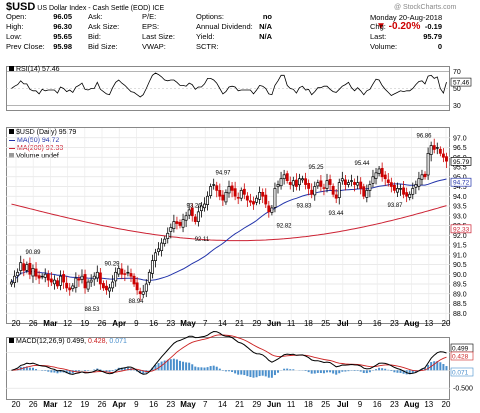 The width and height of the screenshot is (480, 413). What do you see at coordinates (460, 177) in the screenshot?
I see `price-y-tick-label: 95.0` at bounding box center [460, 177].